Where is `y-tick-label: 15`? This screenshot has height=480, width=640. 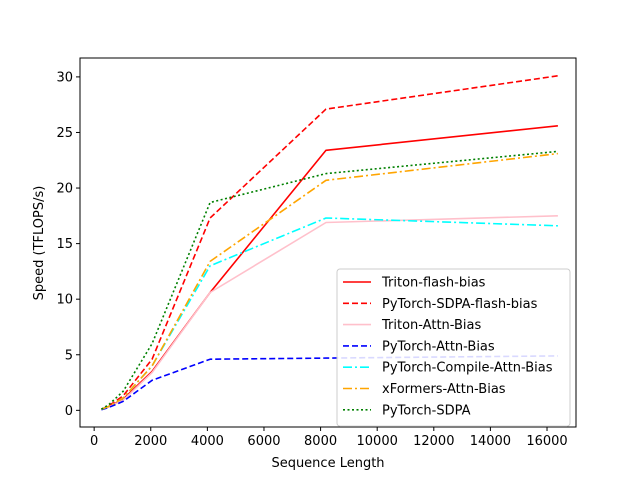
y-tick-label: 15 is located at coordinates (64, 244).